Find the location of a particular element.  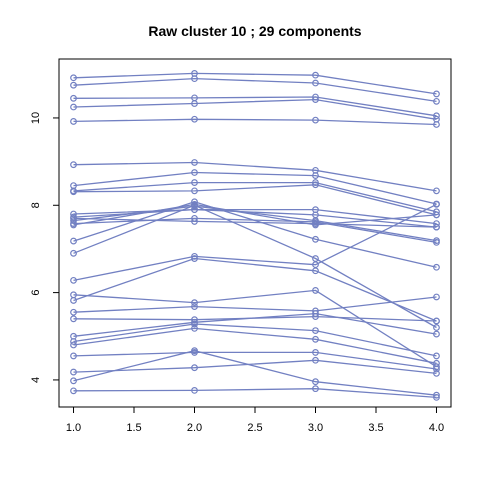

x-tick-label: 1.5 is located at coordinates (133, 428).